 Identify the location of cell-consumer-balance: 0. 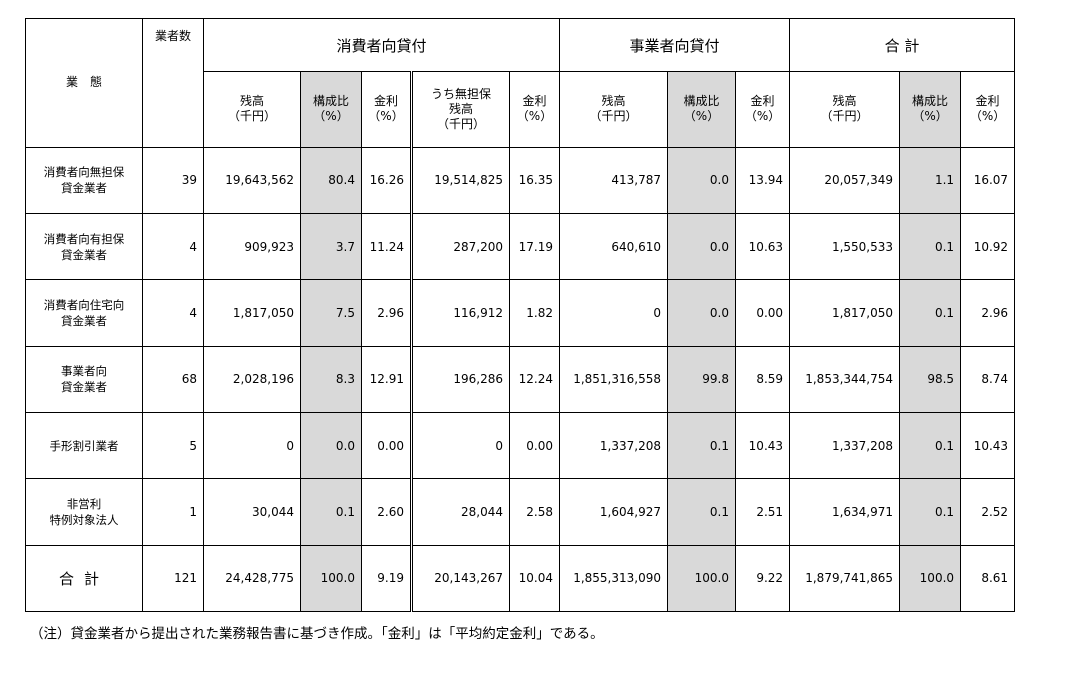
(252, 445).